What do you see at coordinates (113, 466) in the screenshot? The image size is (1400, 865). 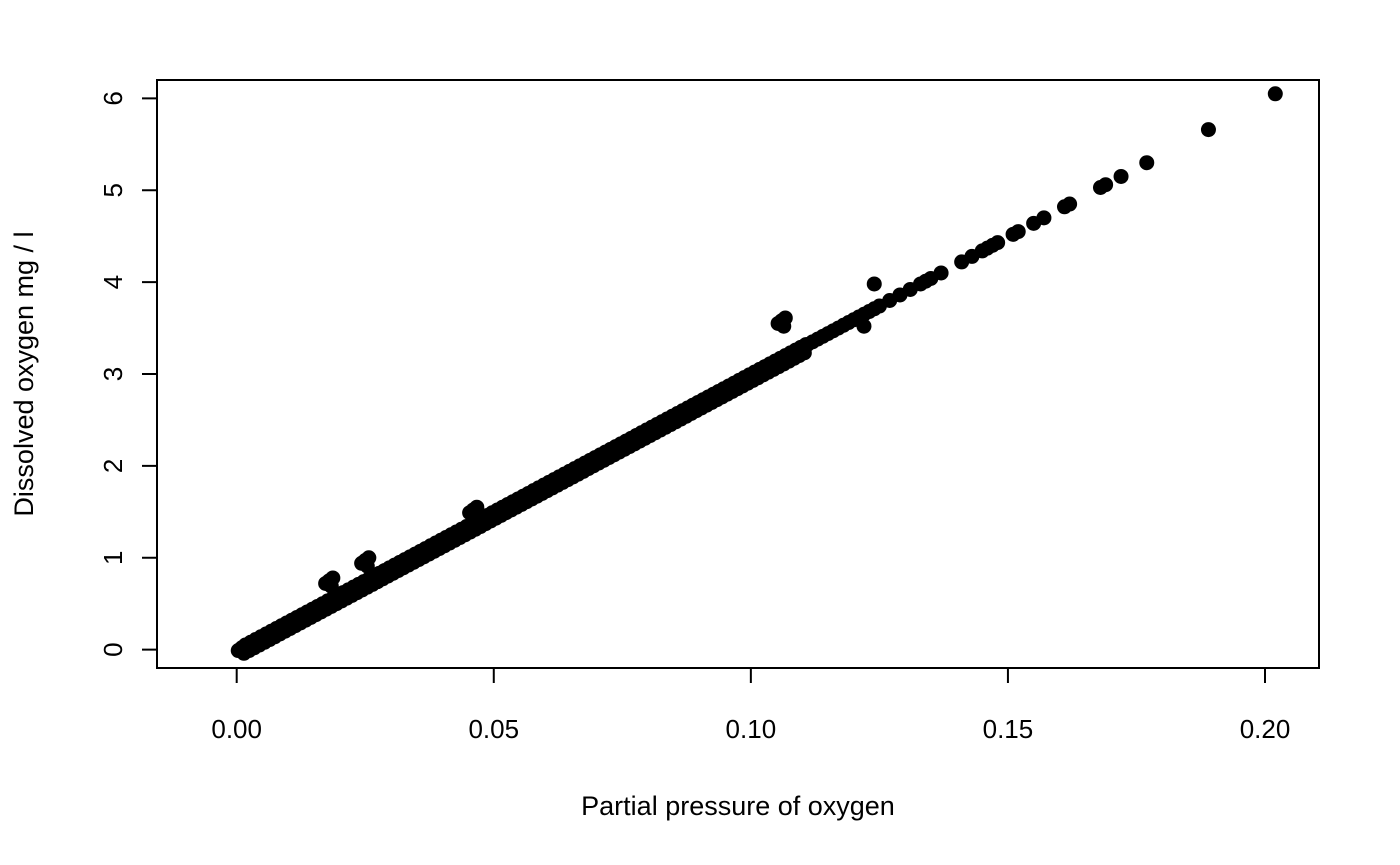 I see `y-tick-label: 2` at bounding box center [113, 466].